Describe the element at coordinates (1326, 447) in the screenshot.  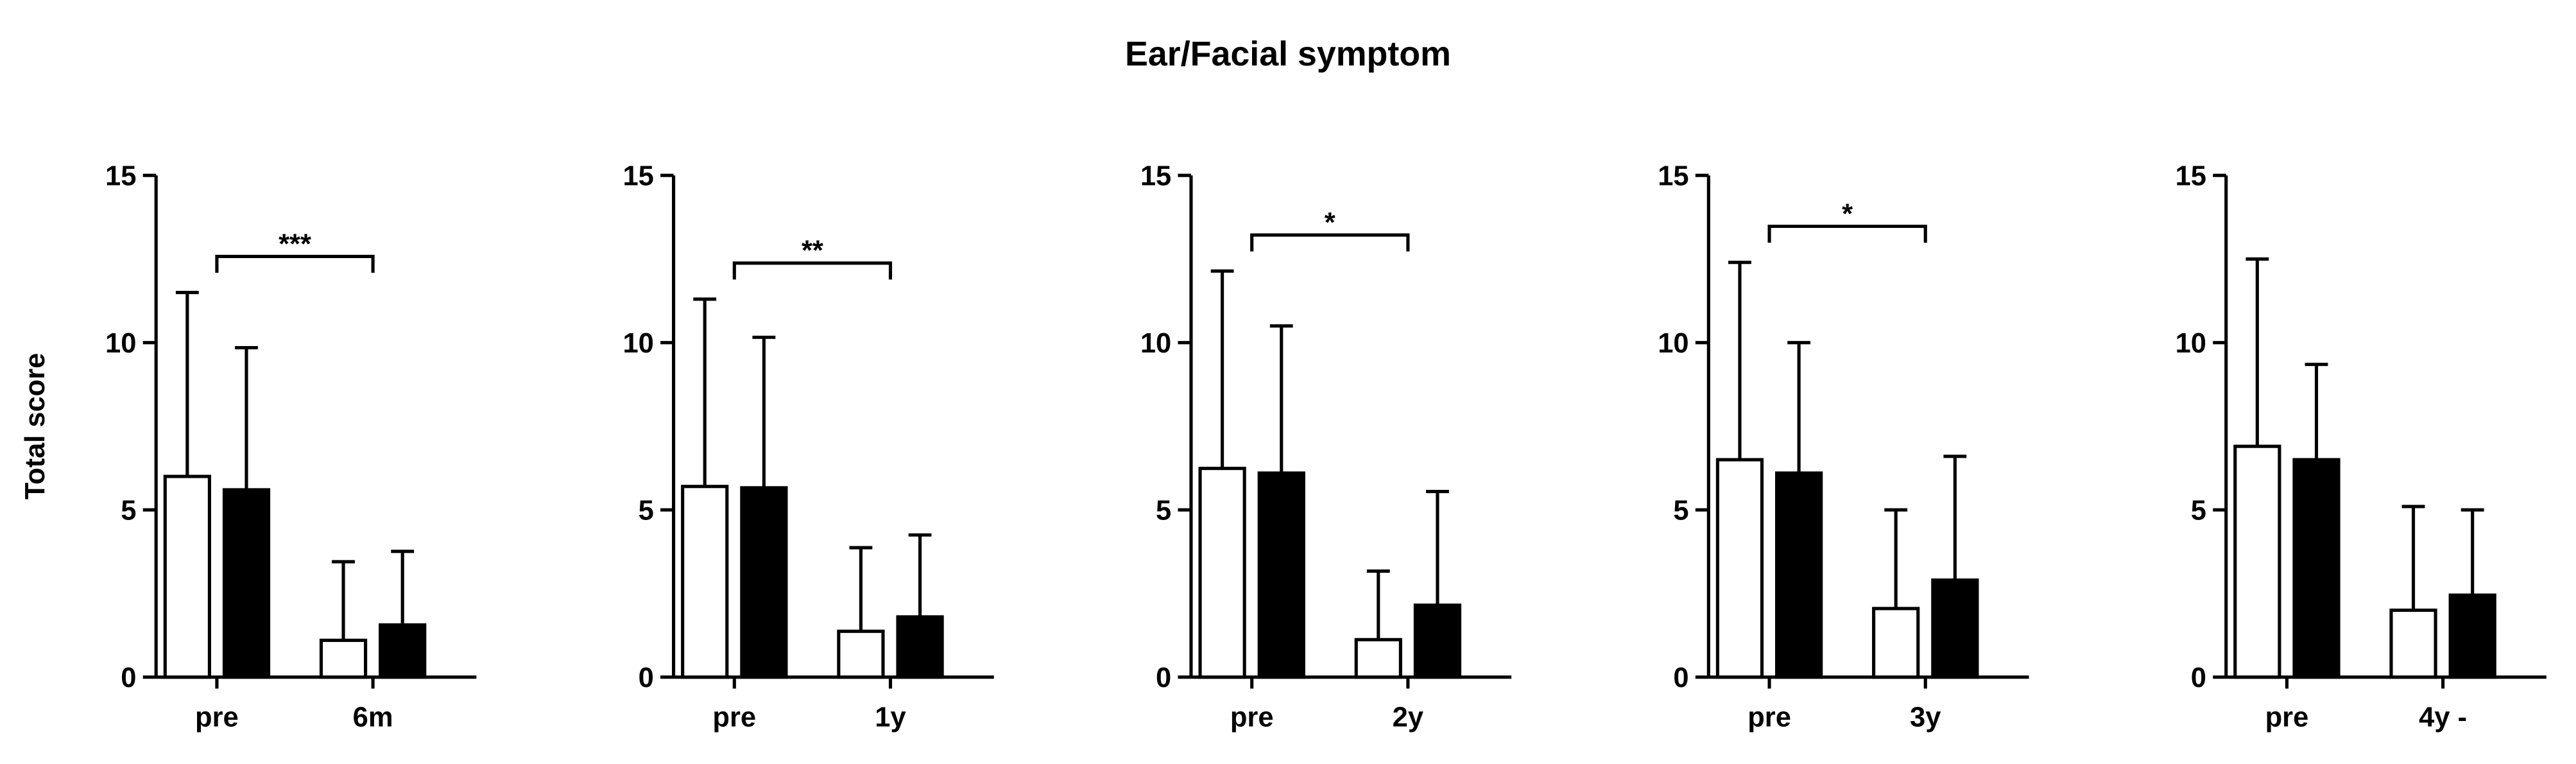
I see `panel: 0 5 10 15 pre 2y *` at that location.